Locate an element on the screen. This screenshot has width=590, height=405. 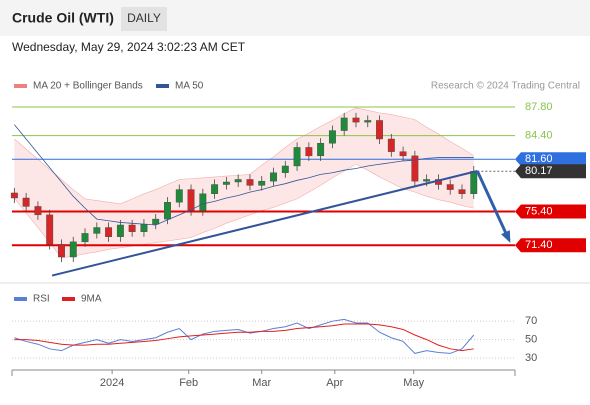
level-label: 84.40 is located at coordinates (539, 136).